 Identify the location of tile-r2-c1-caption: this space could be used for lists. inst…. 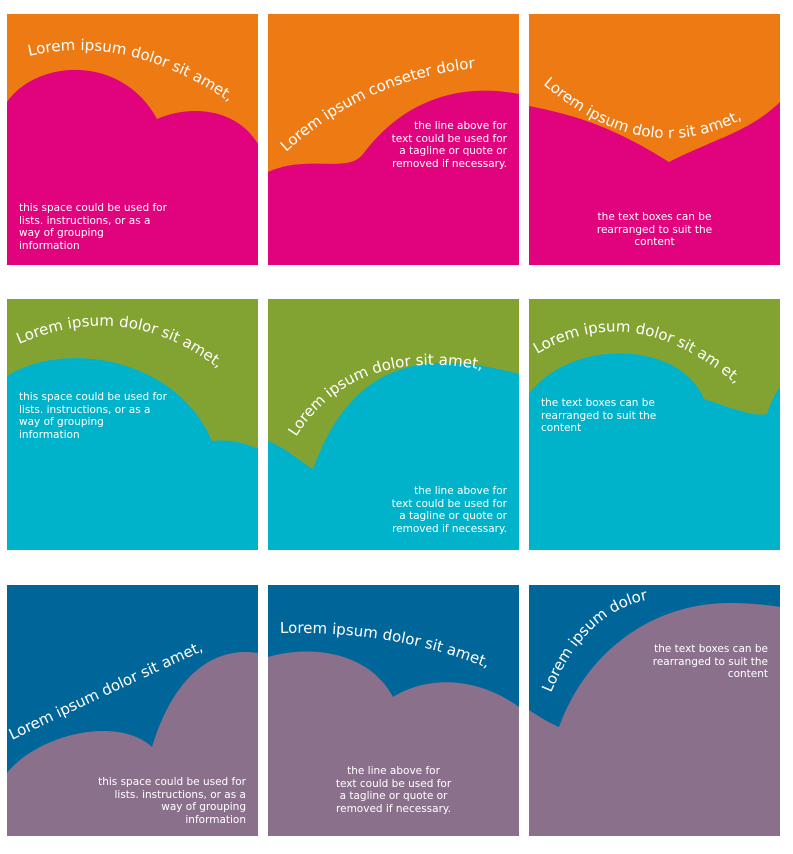
(93, 416).